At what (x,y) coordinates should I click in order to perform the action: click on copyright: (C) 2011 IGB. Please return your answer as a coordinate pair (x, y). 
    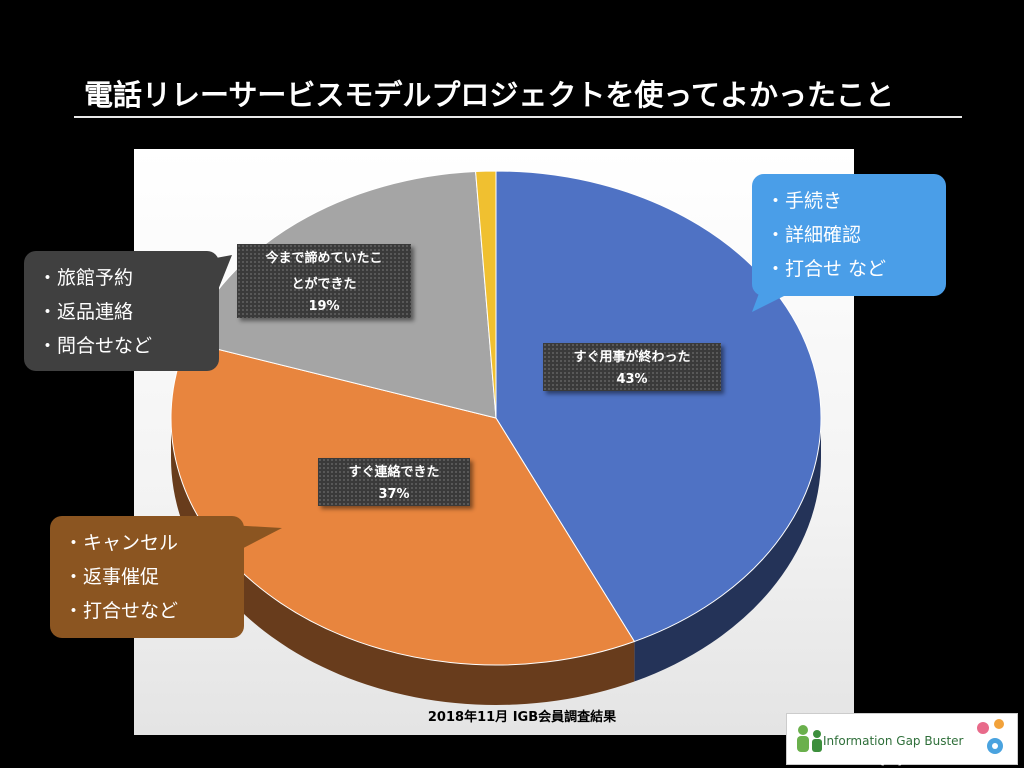
    Looking at the image, I should click on (935, 757).